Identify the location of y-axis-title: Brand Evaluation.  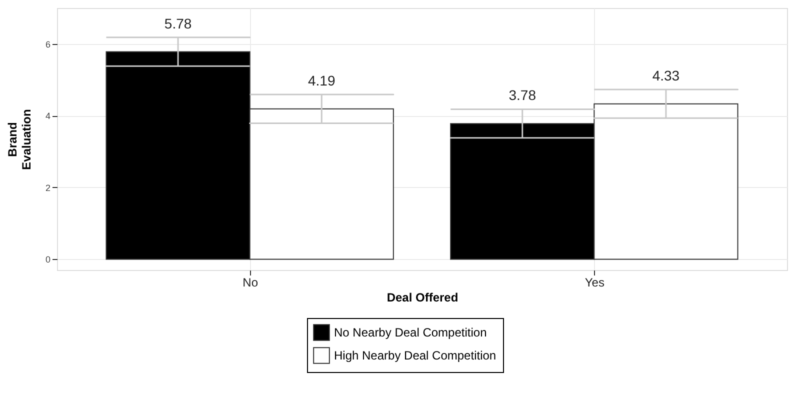
(19, 139).